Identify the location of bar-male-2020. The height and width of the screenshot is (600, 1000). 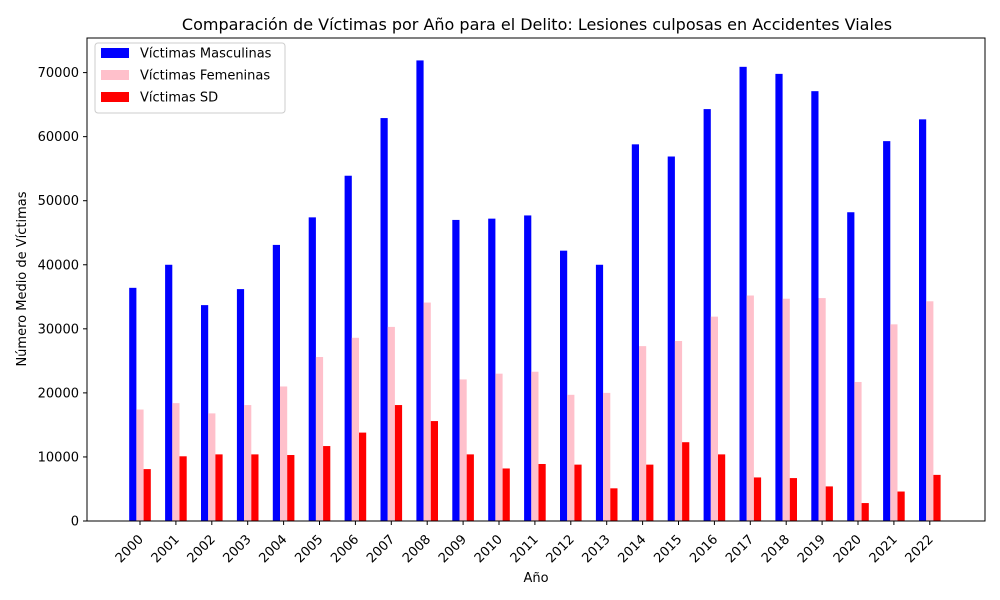
(851, 367).